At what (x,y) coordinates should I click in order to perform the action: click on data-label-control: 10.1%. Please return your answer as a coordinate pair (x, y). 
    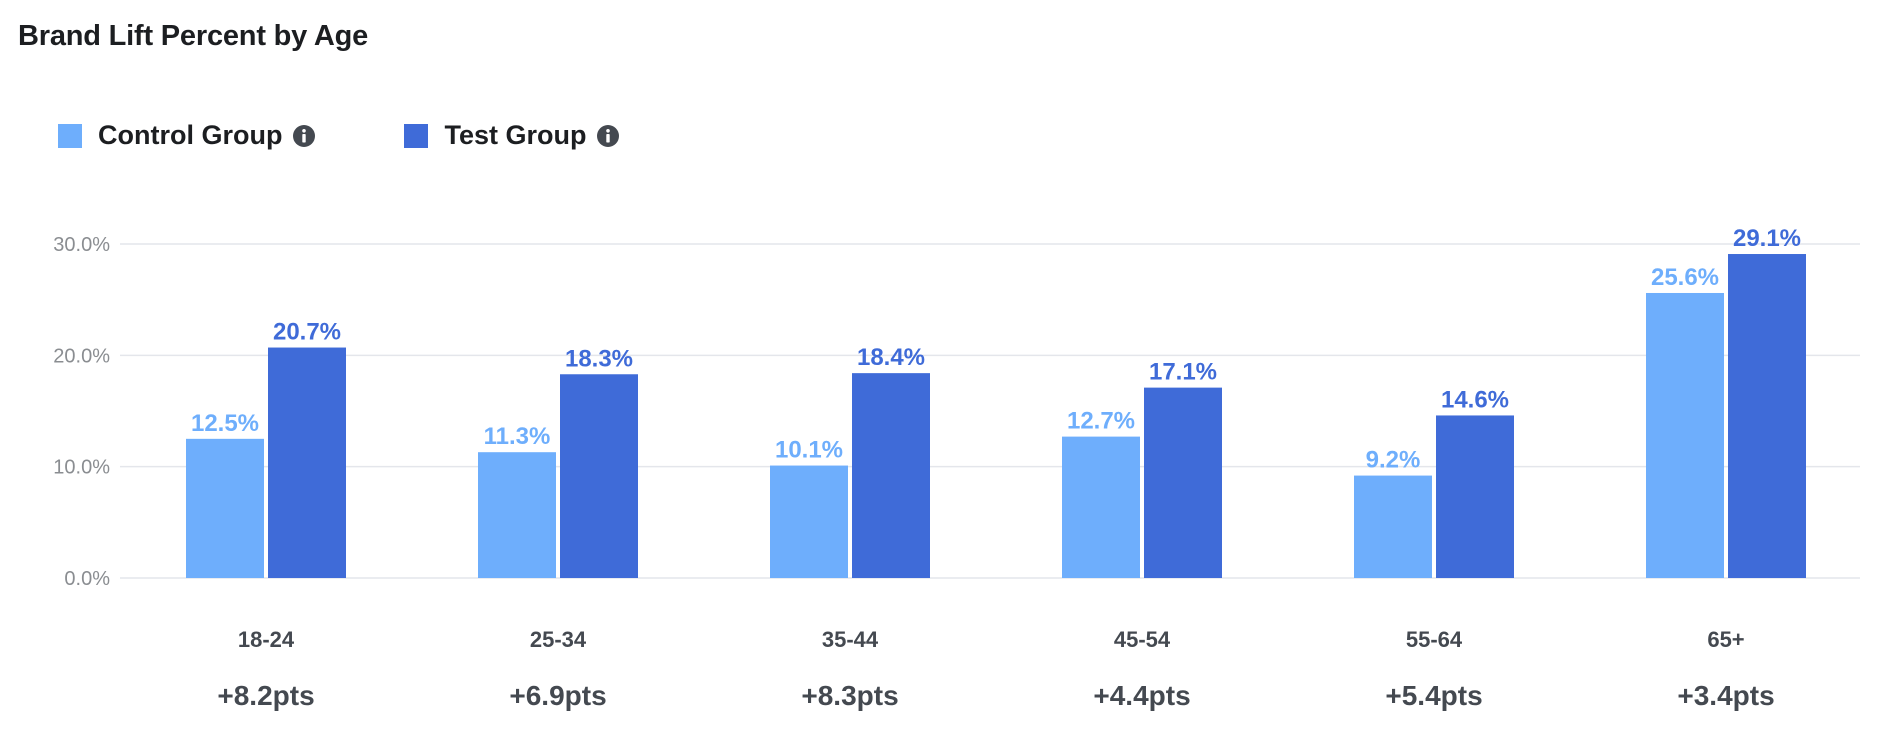
    Looking at the image, I should click on (809, 450).